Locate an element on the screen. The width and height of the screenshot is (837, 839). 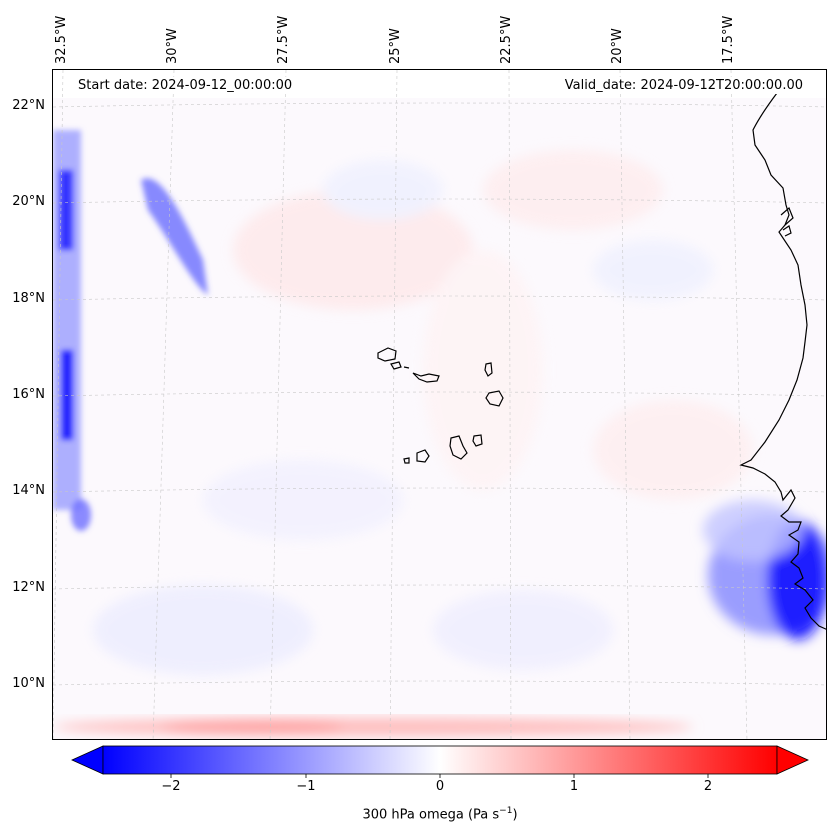
lon-label-22-5w: 22.5°W is located at coordinates (506, 39).